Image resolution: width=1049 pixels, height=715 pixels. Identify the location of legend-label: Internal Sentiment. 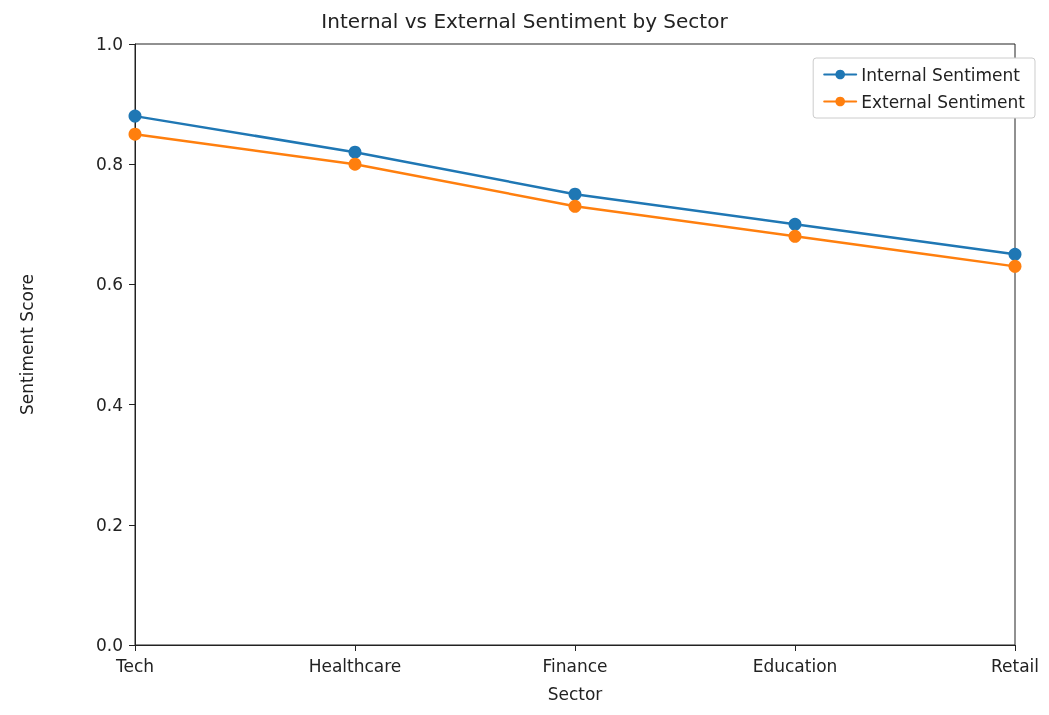
(941, 74).